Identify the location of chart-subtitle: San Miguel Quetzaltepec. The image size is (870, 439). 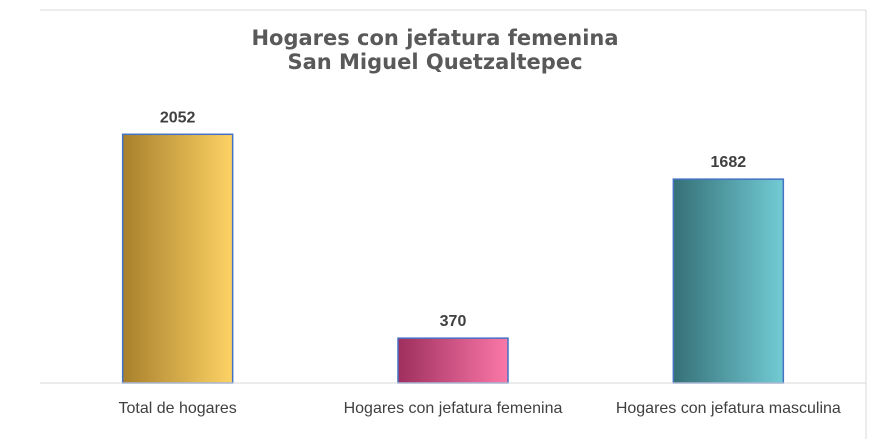
(435, 62).